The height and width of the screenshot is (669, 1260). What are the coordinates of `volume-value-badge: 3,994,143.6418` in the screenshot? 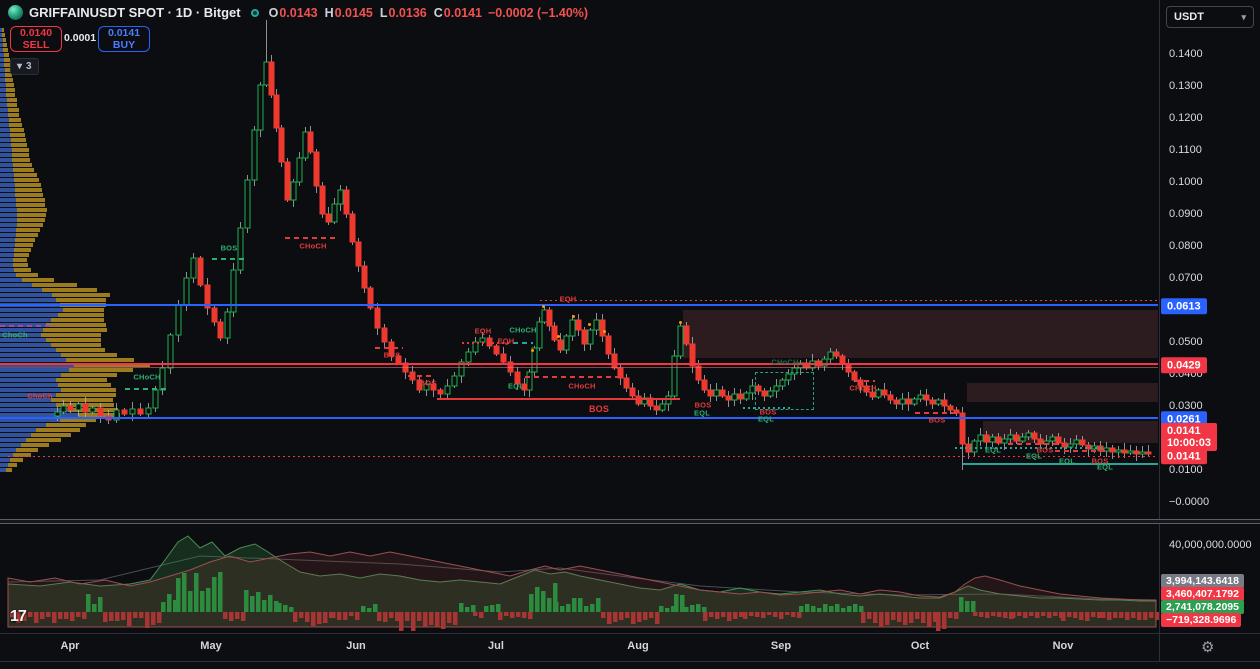 It's located at (1202, 581).